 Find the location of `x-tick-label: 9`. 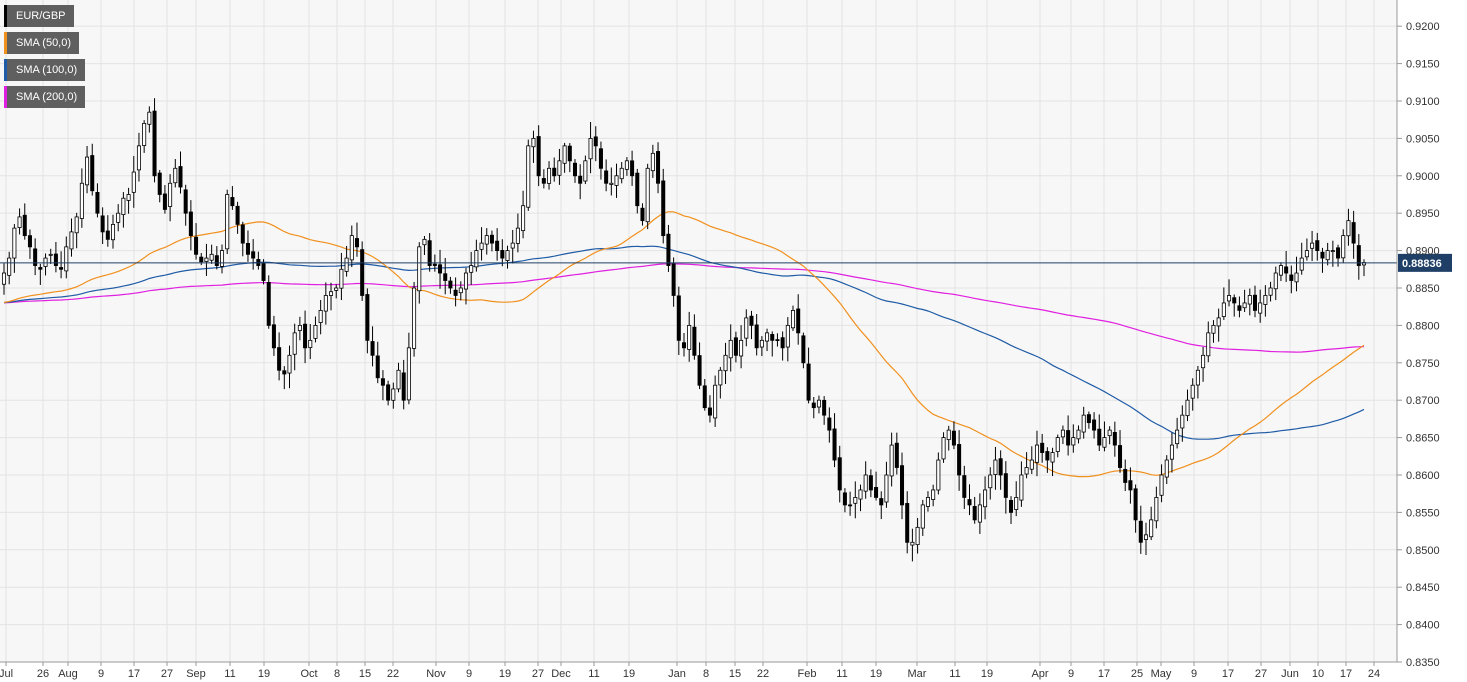

x-tick-label: 9 is located at coordinates (1071, 674).